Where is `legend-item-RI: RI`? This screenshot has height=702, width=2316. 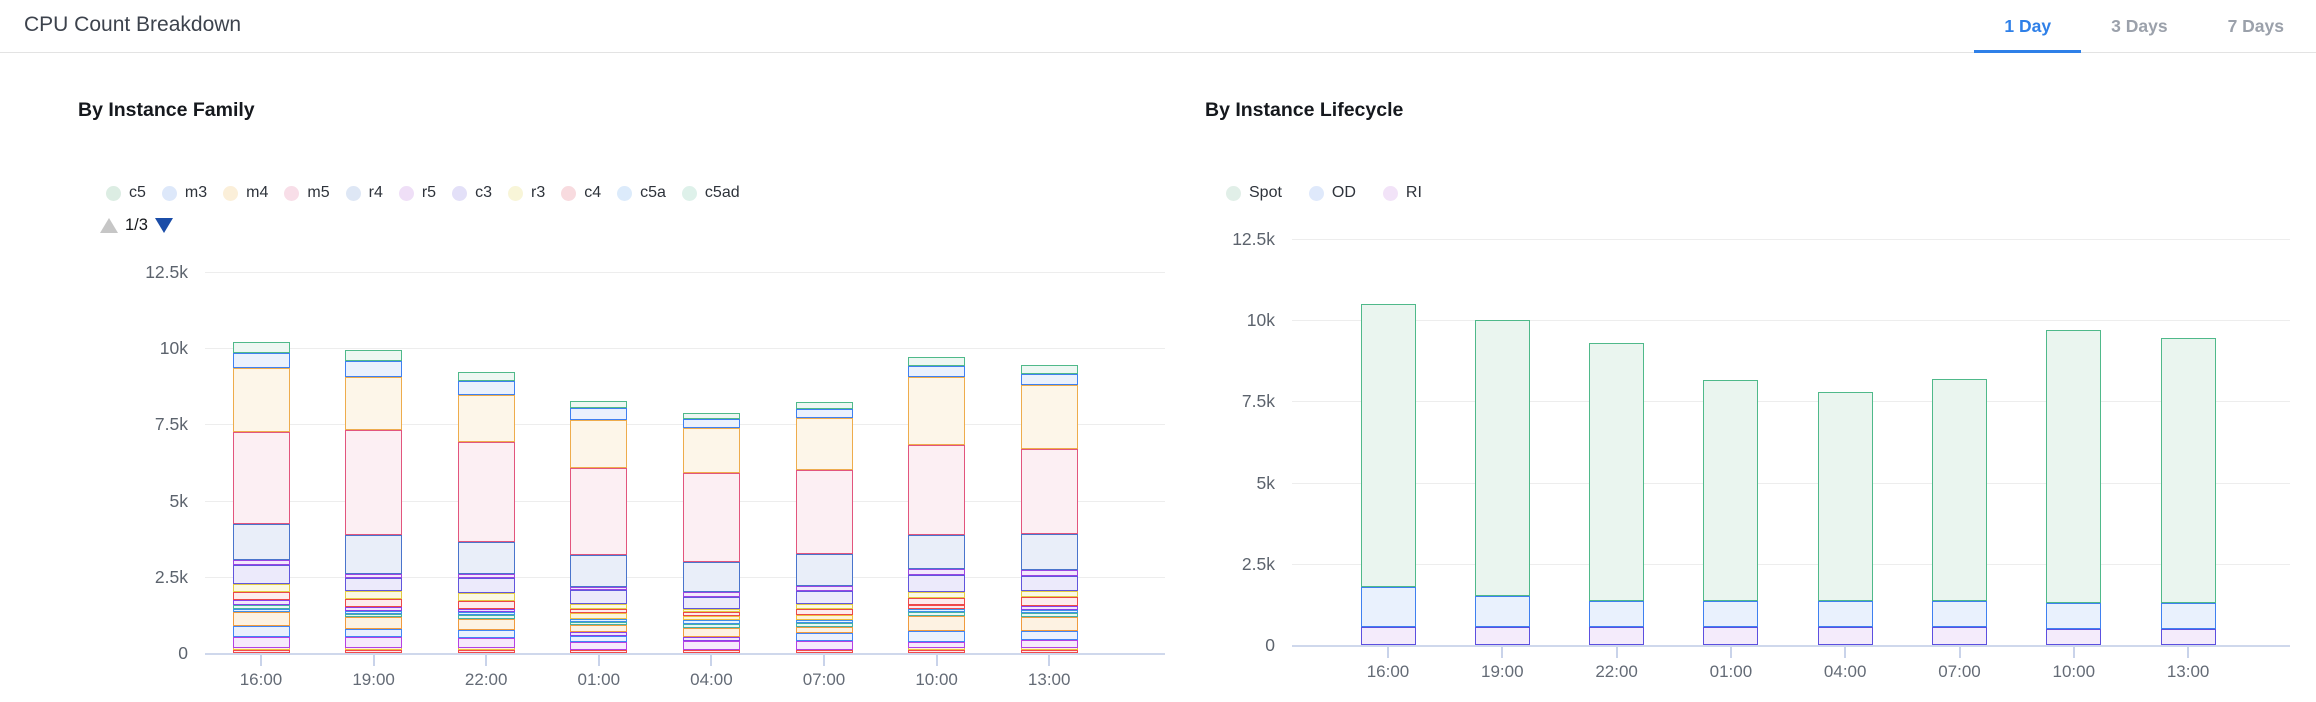 legend-item-RI: RI is located at coordinates (1402, 193).